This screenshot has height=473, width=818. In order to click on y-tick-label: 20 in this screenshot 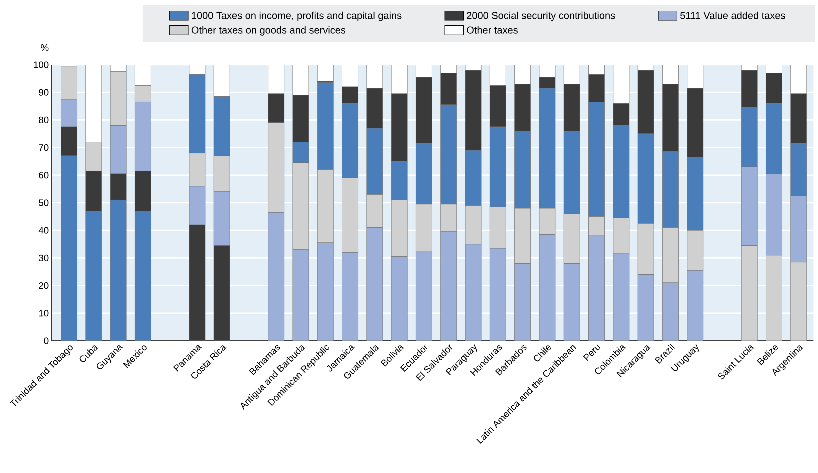, I will do `click(44, 286)`.